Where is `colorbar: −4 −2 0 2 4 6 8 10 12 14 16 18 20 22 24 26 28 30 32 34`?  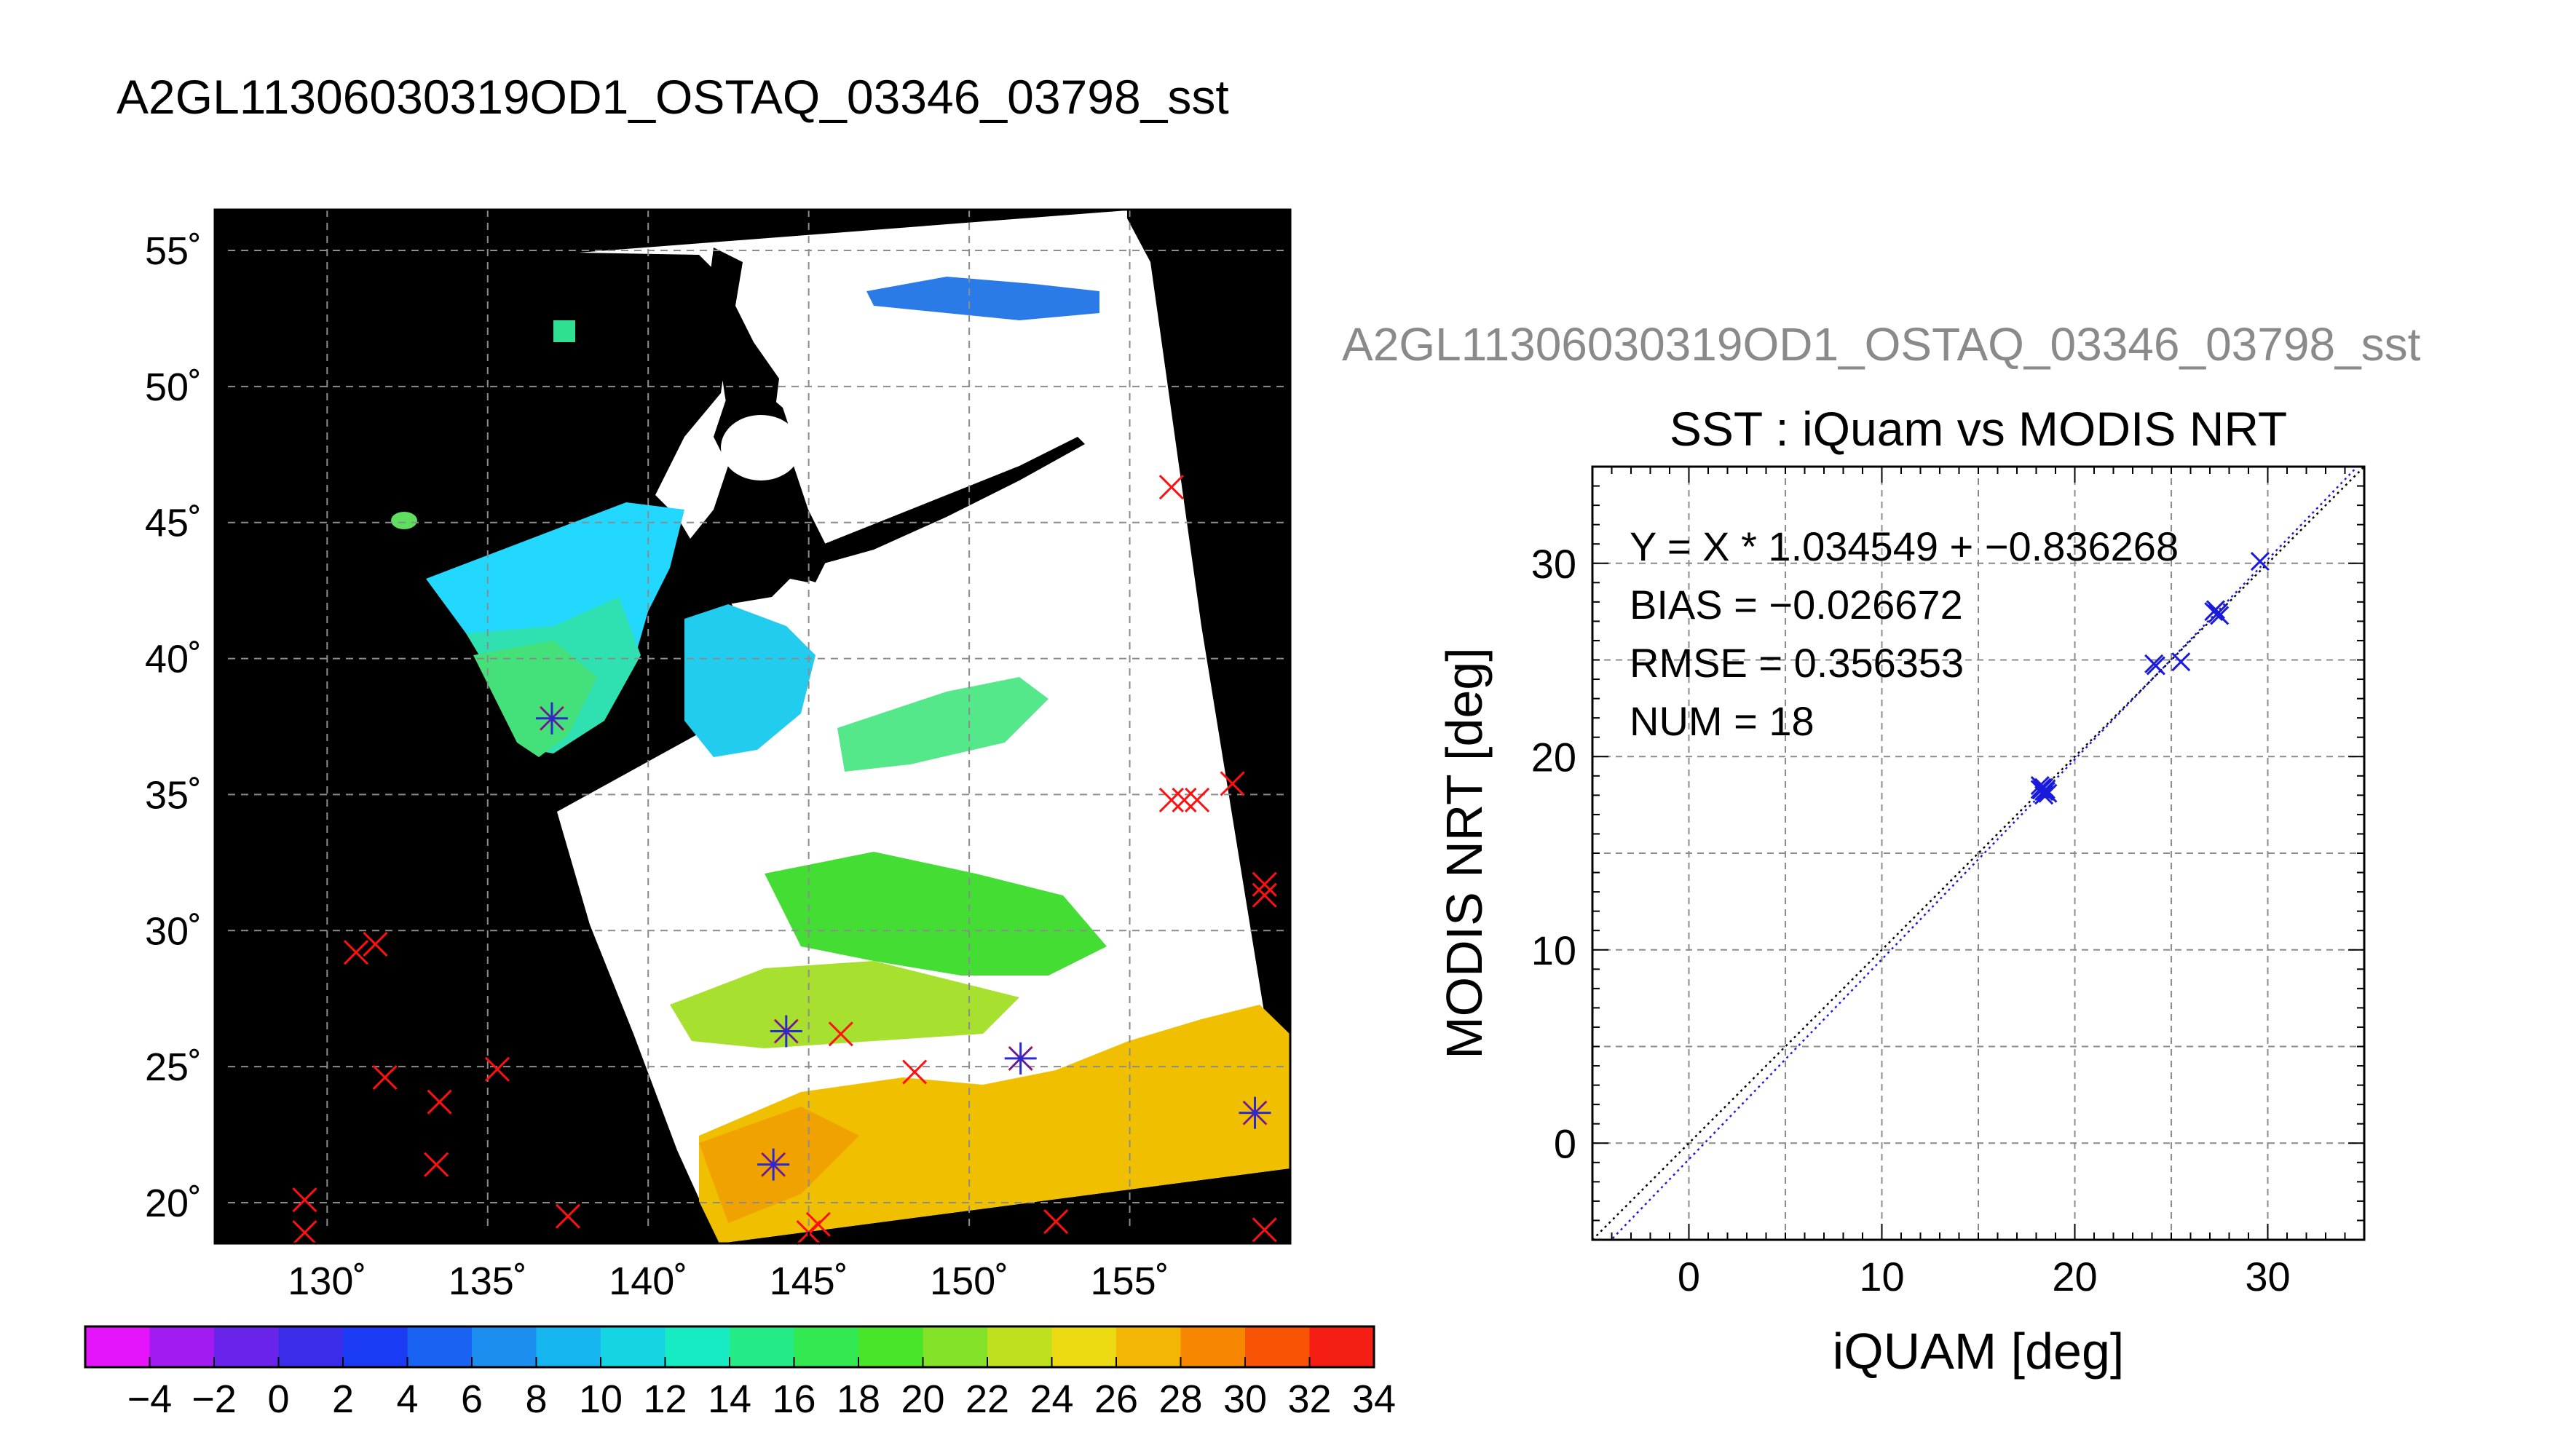
colorbar: −4 −2 0 2 4 6 8 10 12 14 16 18 20 22 24 26 28 30 32 34 is located at coordinates (740, 1373).